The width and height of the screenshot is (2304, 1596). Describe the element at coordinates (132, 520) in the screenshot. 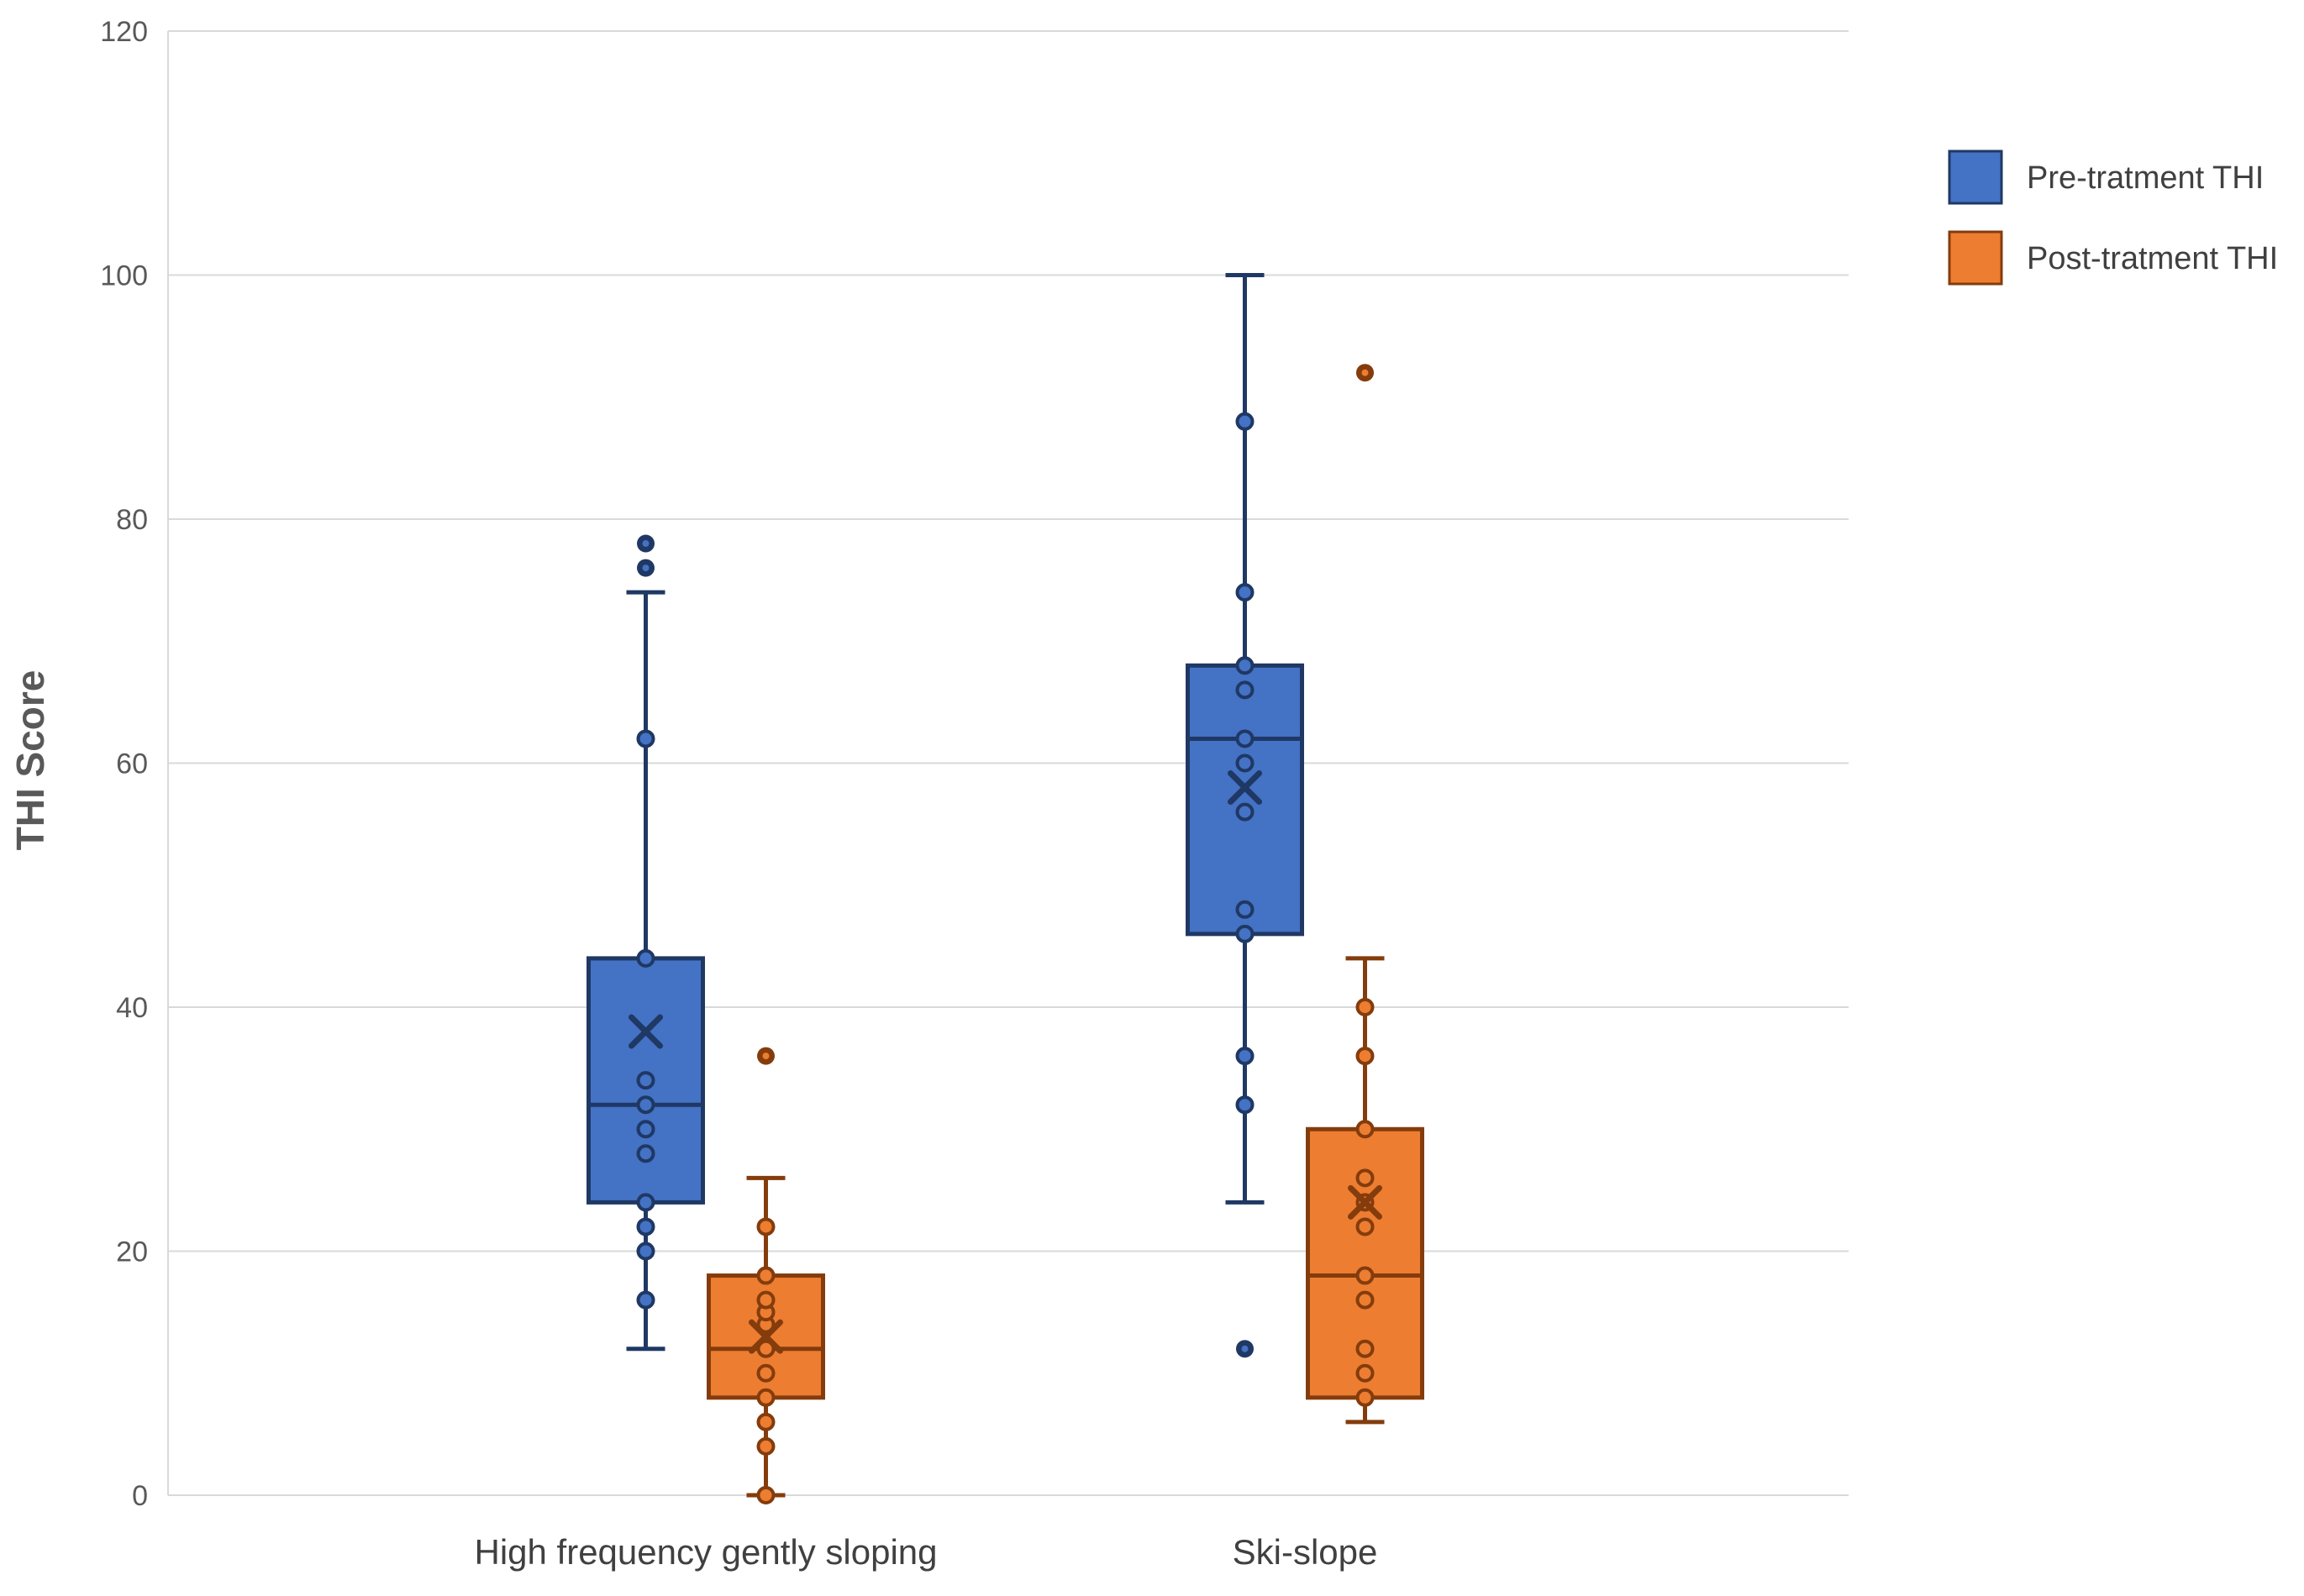

I see `y-tick-label: 80` at that location.